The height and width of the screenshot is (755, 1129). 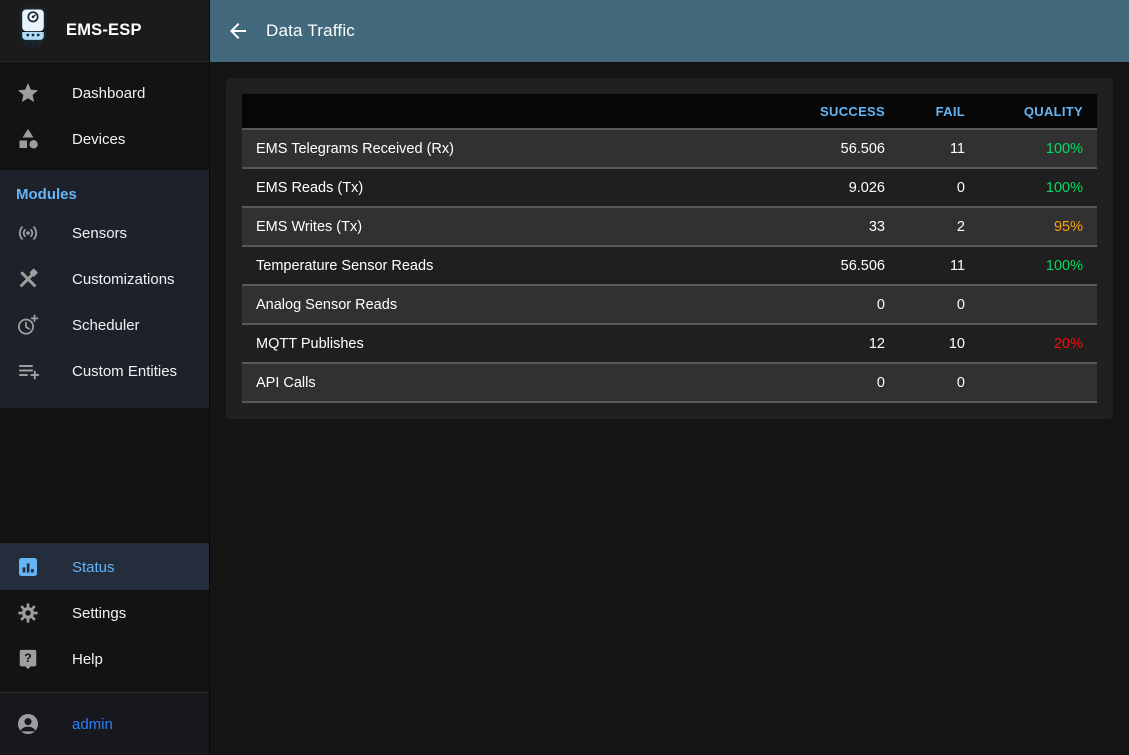 I want to click on help-bubble-icon: ?, so click(x=28, y=659).